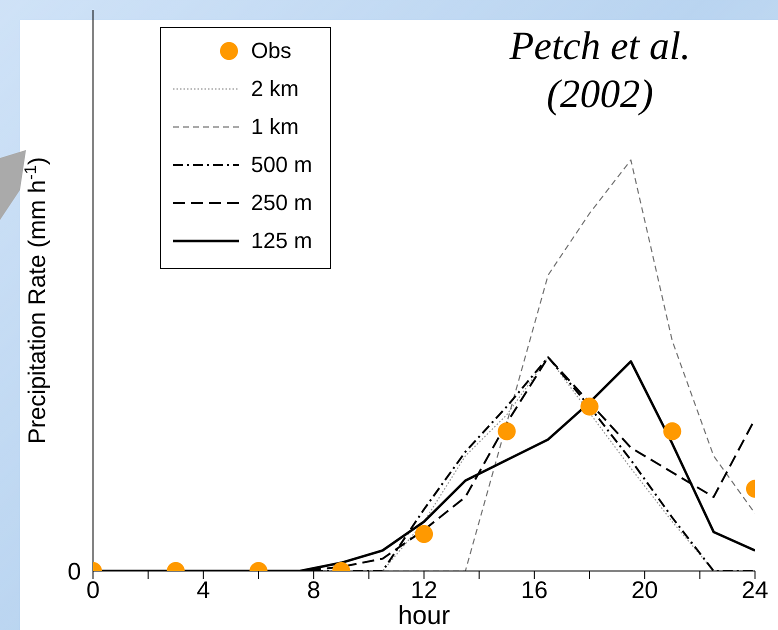 This screenshot has width=778, height=630. What do you see at coordinates (313, 590) in the screenshot?
I see `x-tick-label: 8` at bounding box center [313, 590].